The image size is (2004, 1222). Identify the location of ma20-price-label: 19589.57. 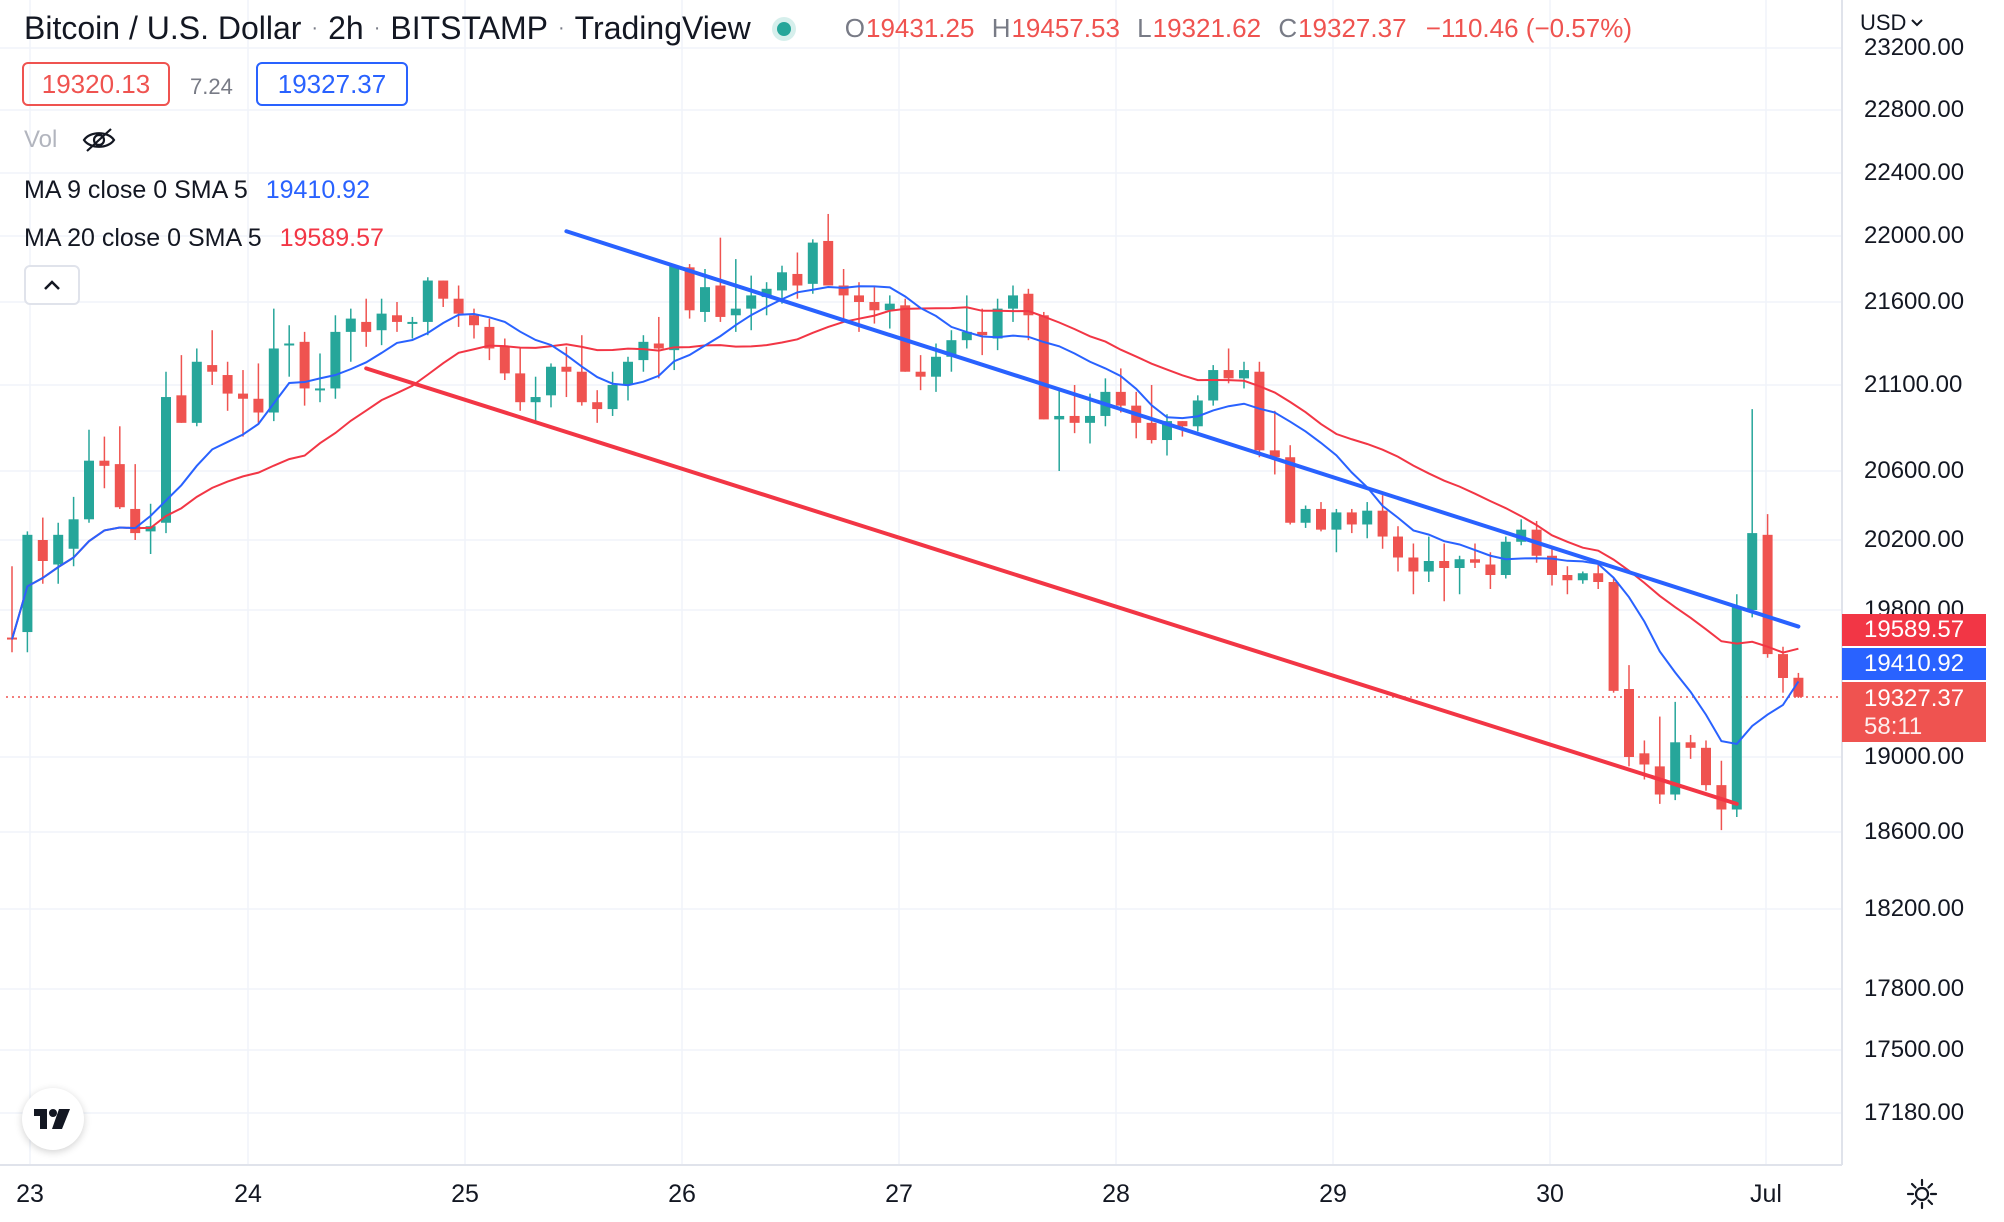
(1914, 630).